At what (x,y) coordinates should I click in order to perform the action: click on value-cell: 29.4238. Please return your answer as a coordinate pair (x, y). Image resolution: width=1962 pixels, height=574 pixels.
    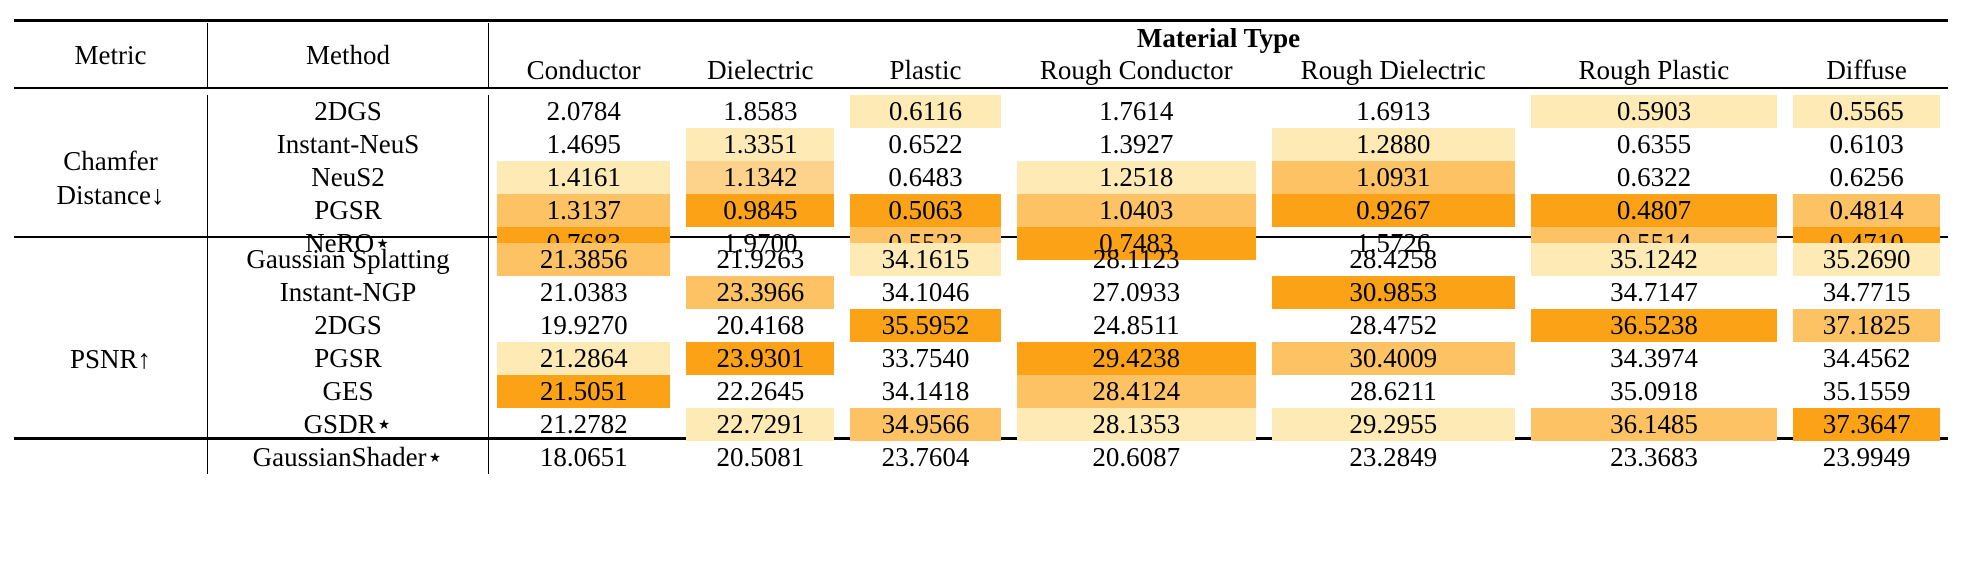
    Looking at the image, I should click on (1136, 358).